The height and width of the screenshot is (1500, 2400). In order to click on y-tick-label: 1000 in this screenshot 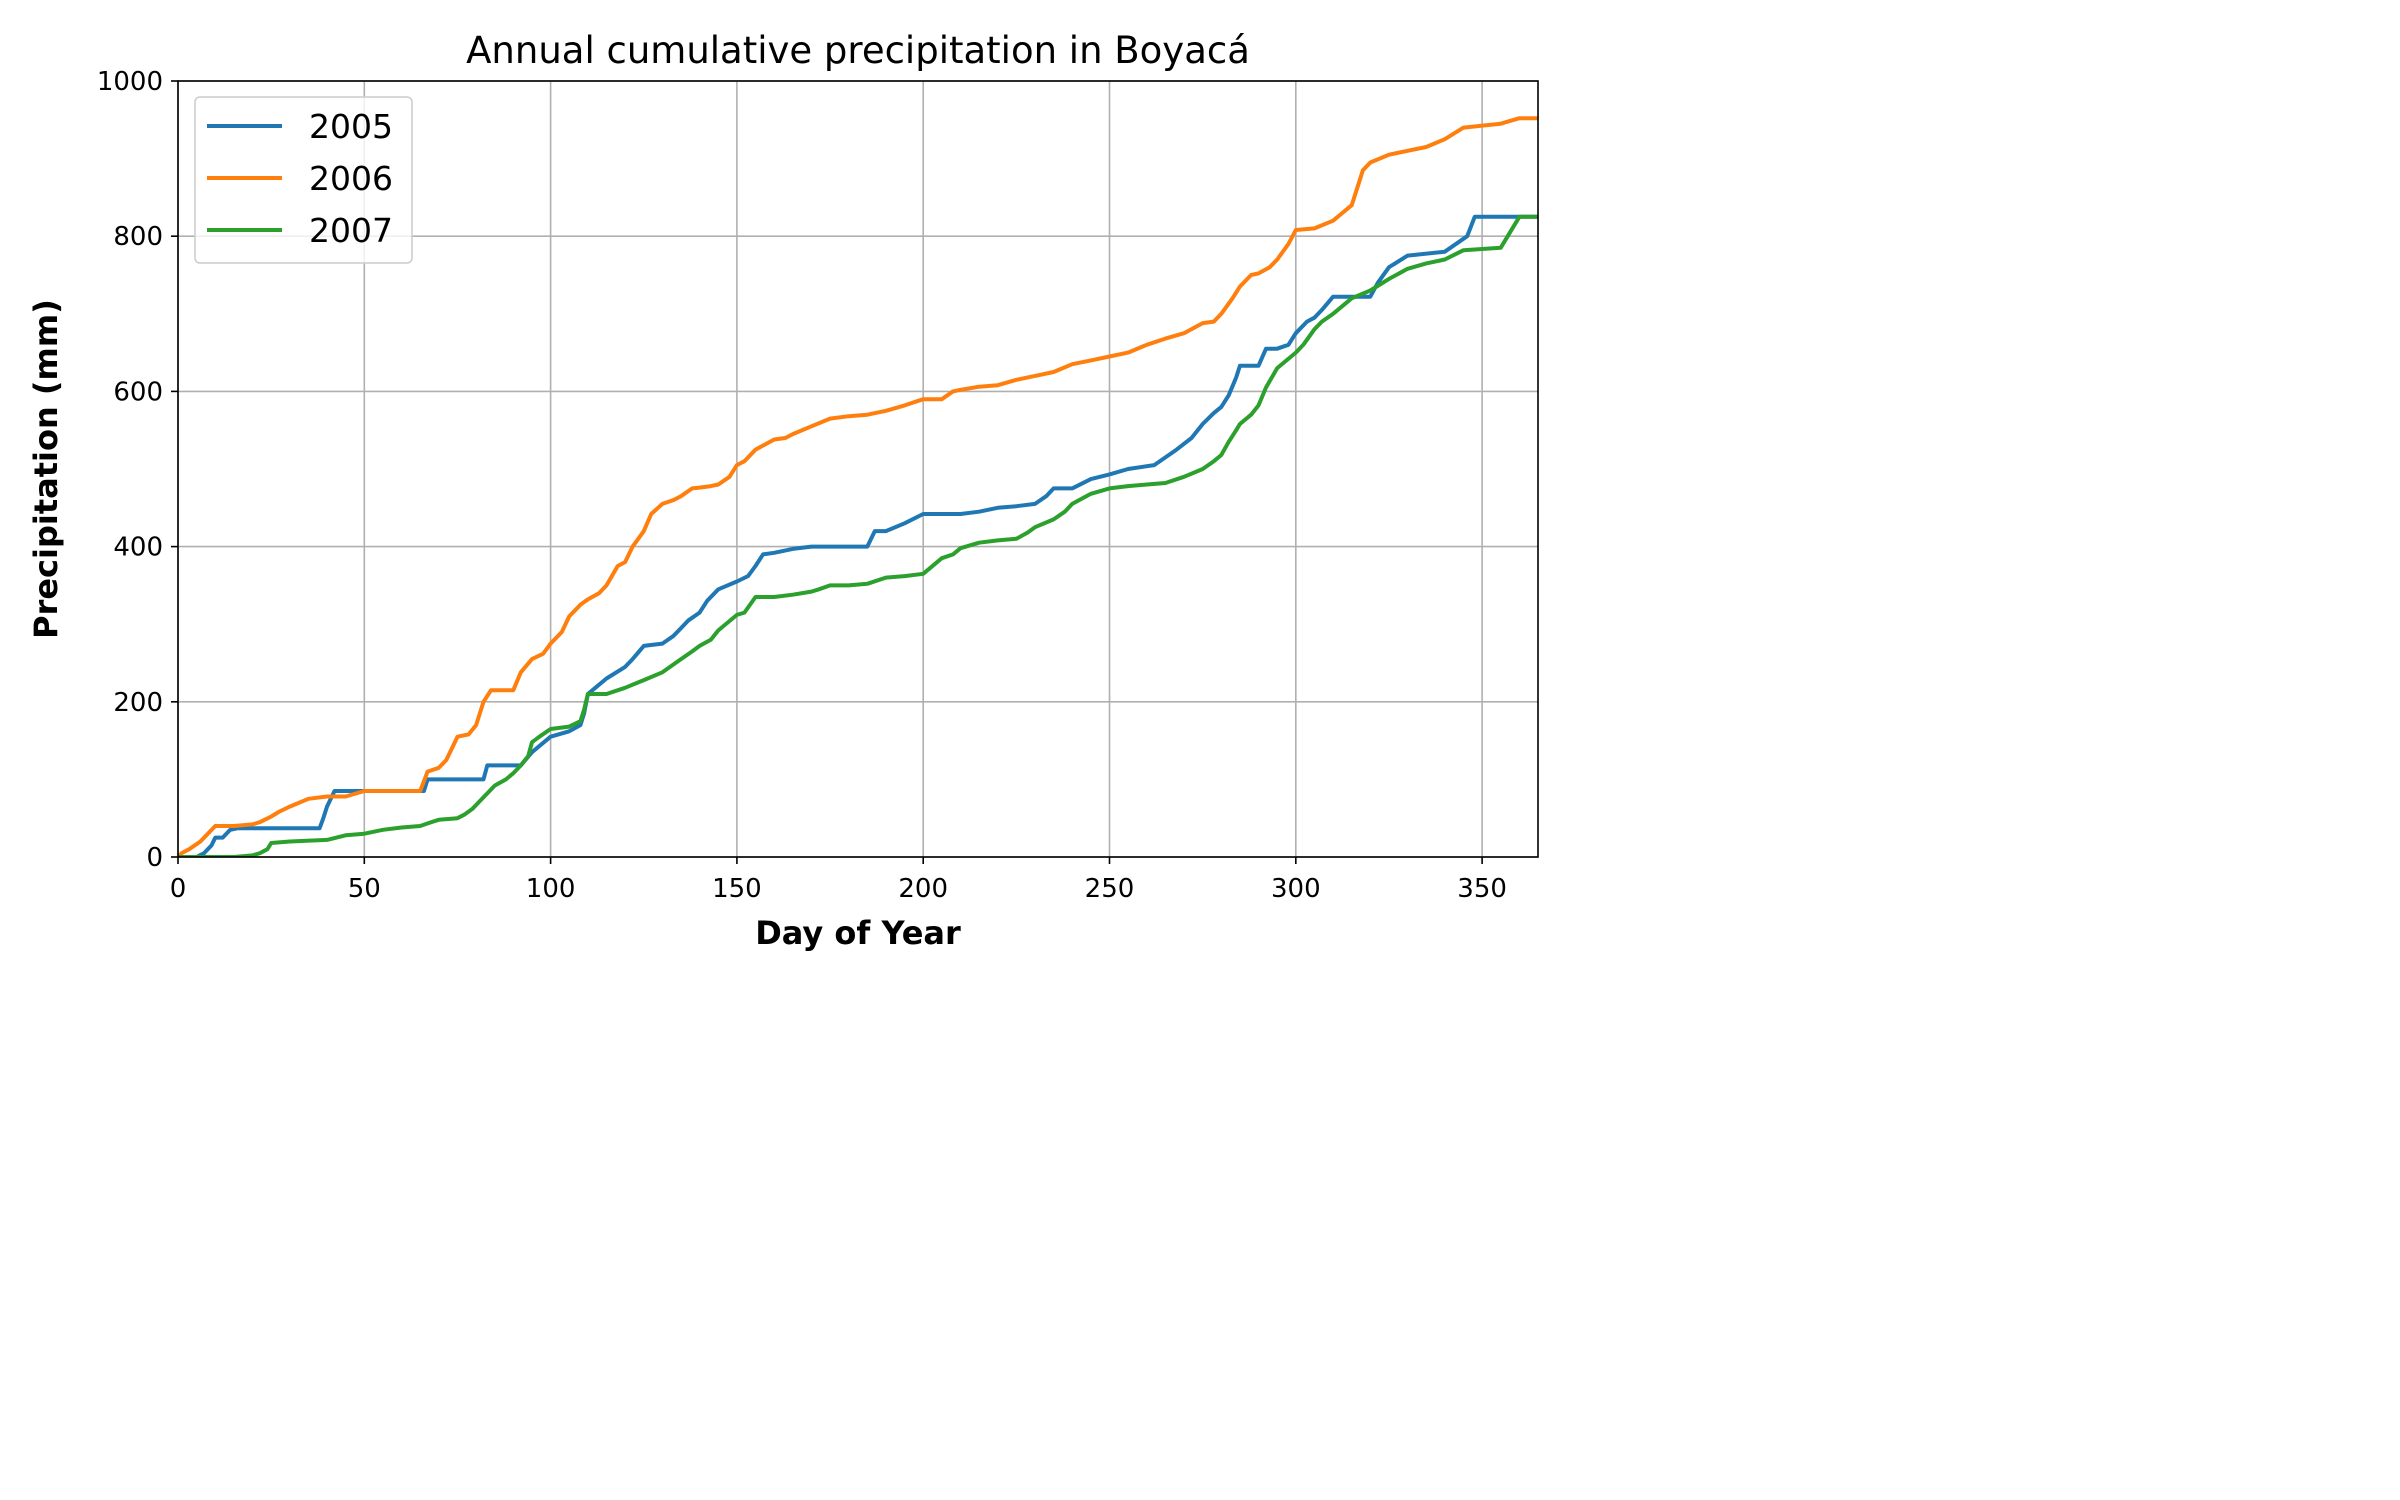, I will do `click(130, 82)`.